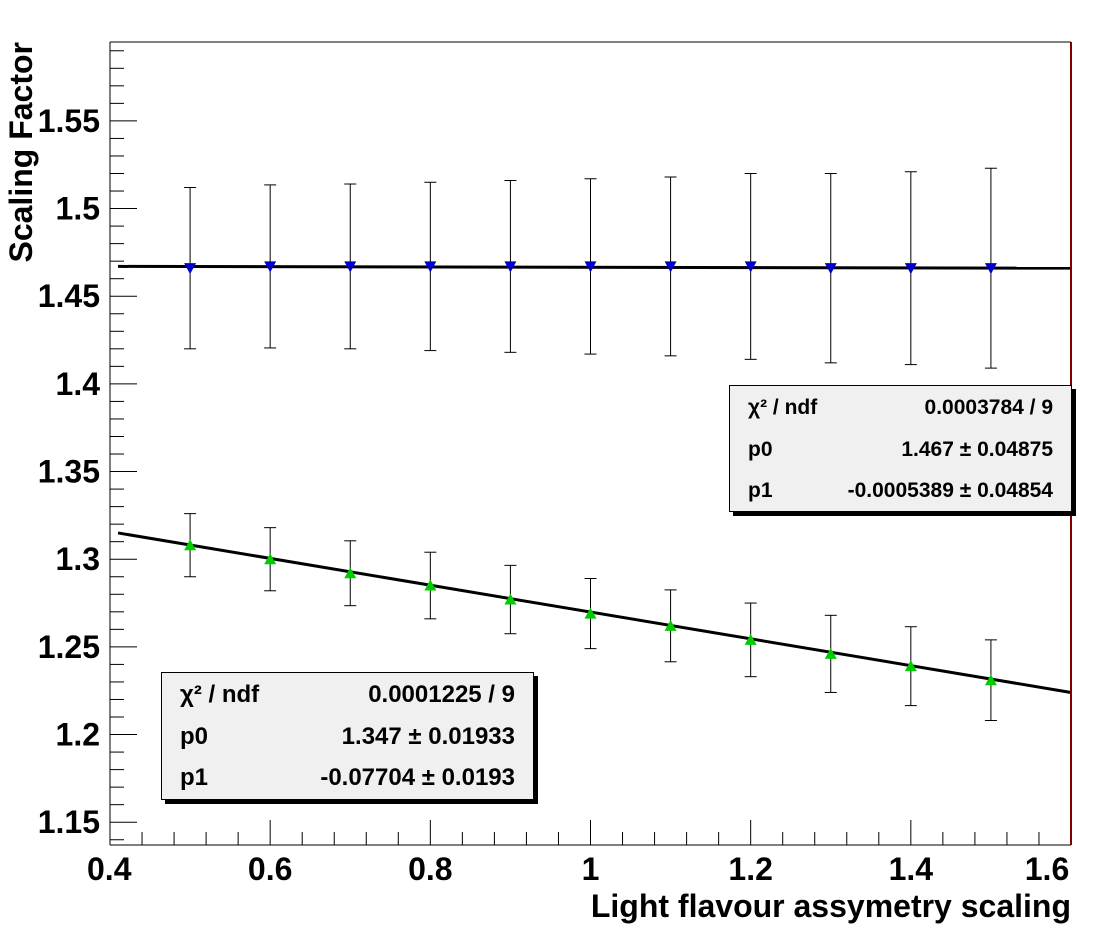 This screenshot has width=1093, height=940. Describe the element at coordinates (78, 559) in the screenshot. I see `y-tick-label: 1.3` at that location.